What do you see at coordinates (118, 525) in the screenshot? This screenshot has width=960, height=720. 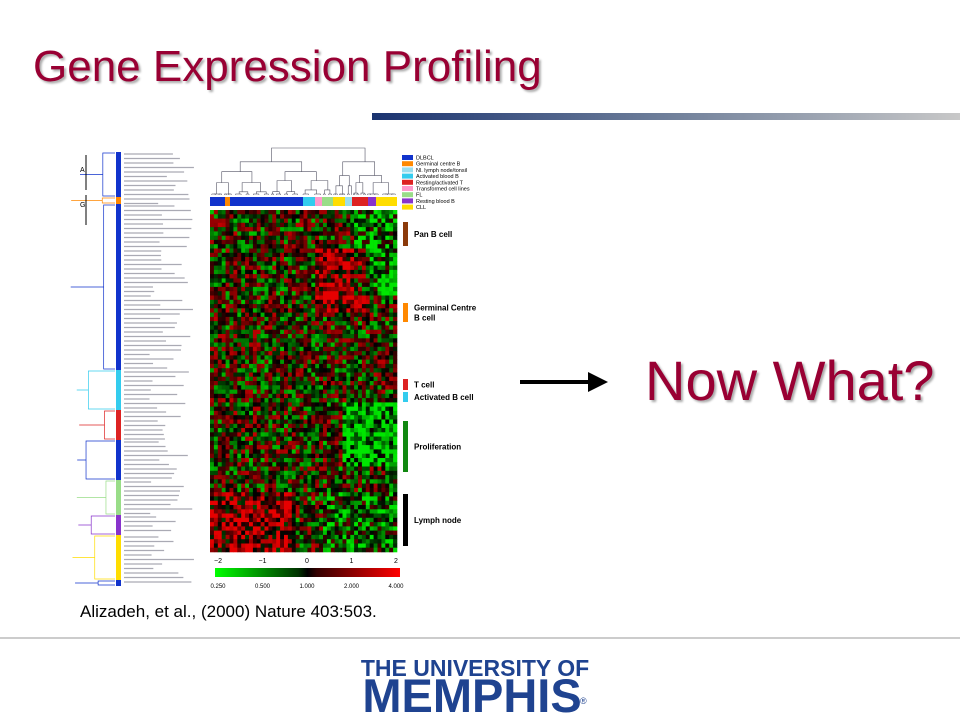 I see `sample-color` at bounding box center [118, 525].